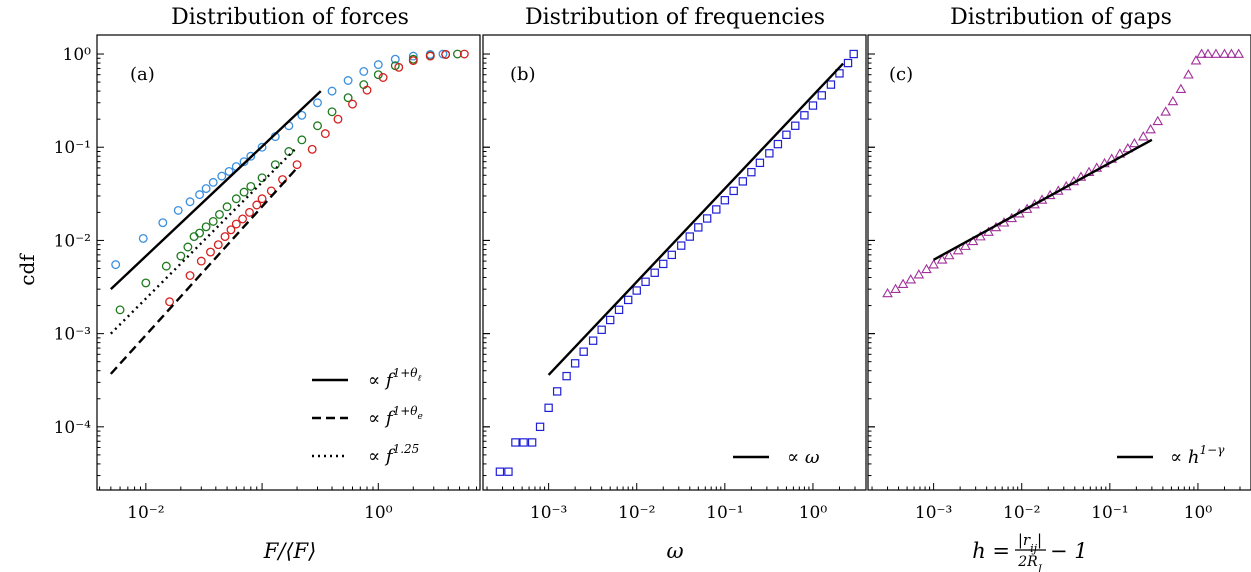 The height and width of the screenshot is (572, 1251). I want to click on legend-a: ∝ f1+θℓ ∝ f1+θe ∝ f1.25, so click(367, 416).